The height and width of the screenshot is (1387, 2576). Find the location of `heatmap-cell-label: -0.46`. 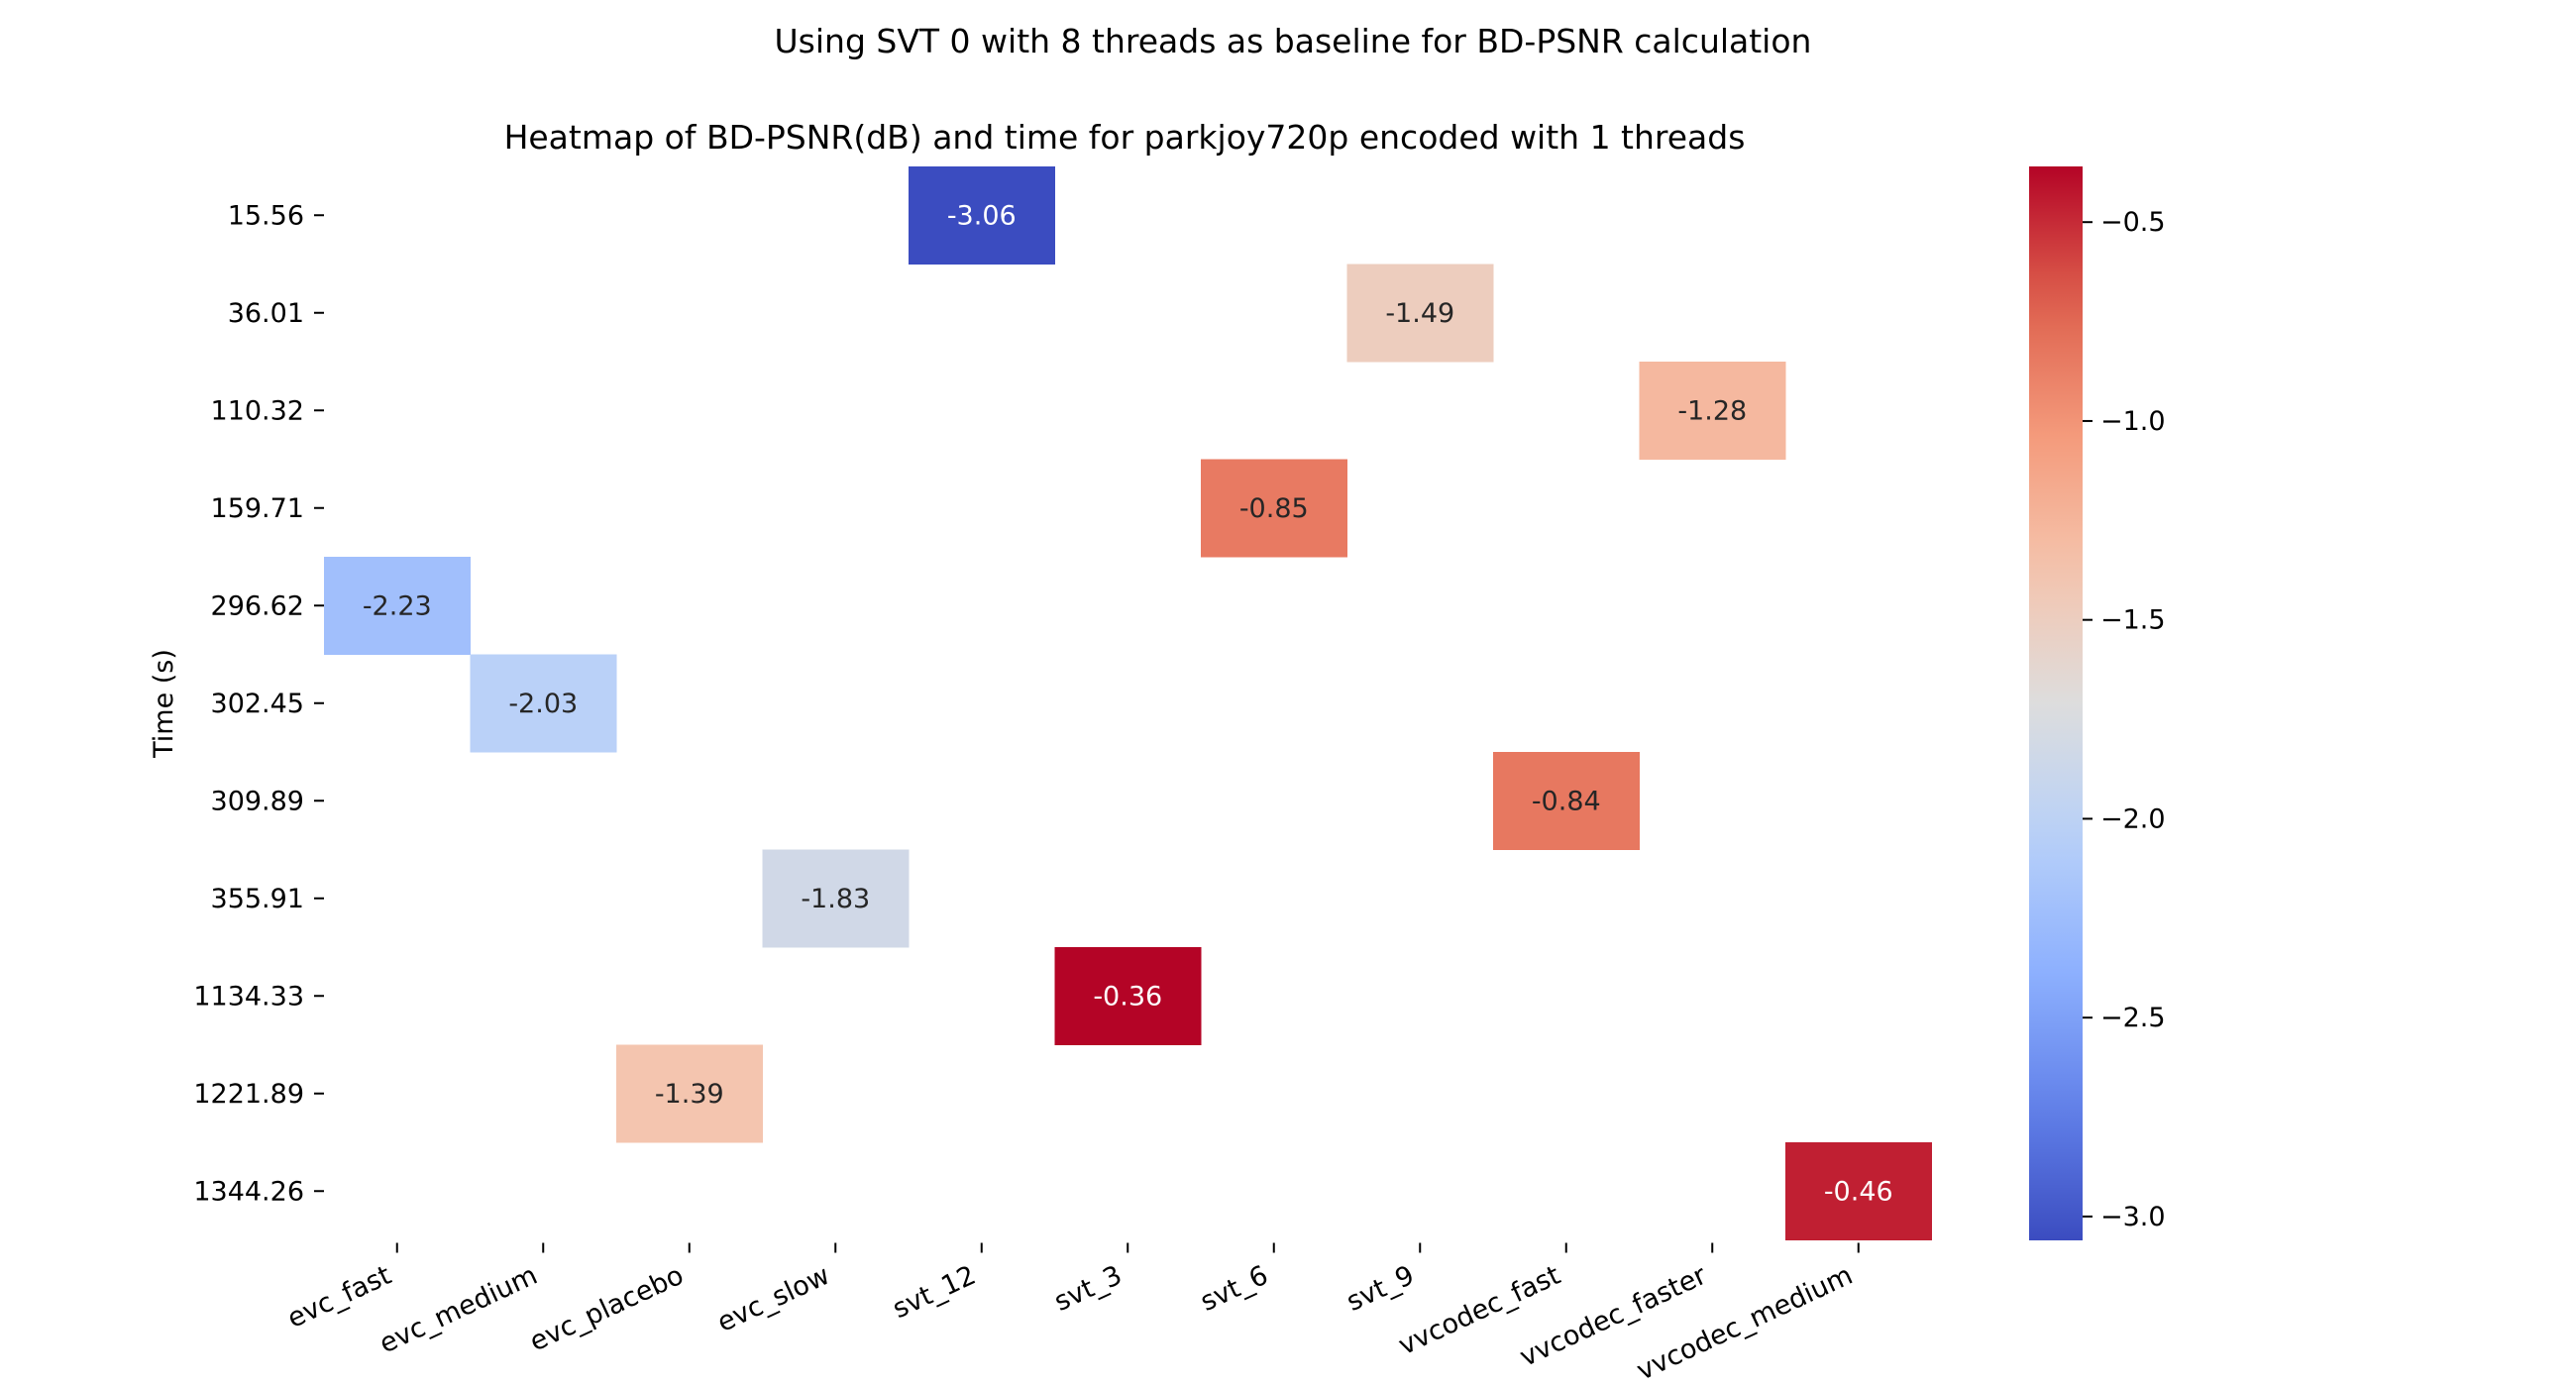

heatmap-cell-label: -0.46 is located at coordinates (1858, 1191).